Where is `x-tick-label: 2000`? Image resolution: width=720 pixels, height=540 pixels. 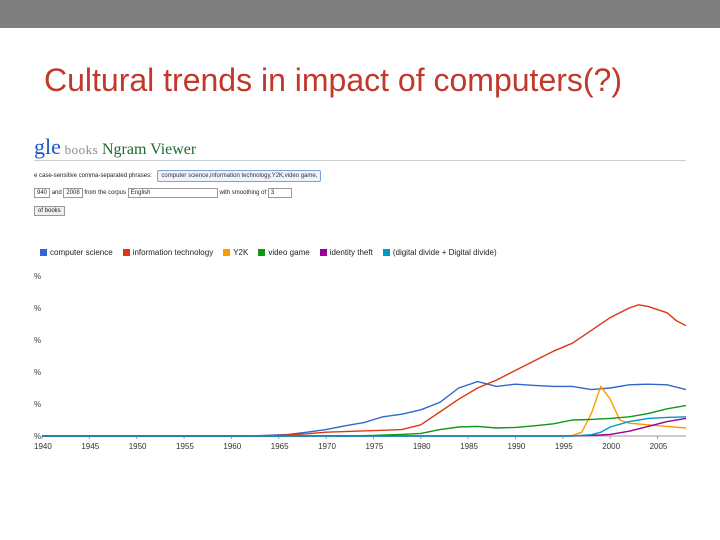
x-tick-label: 2000 is located at coordinates (611, 446).